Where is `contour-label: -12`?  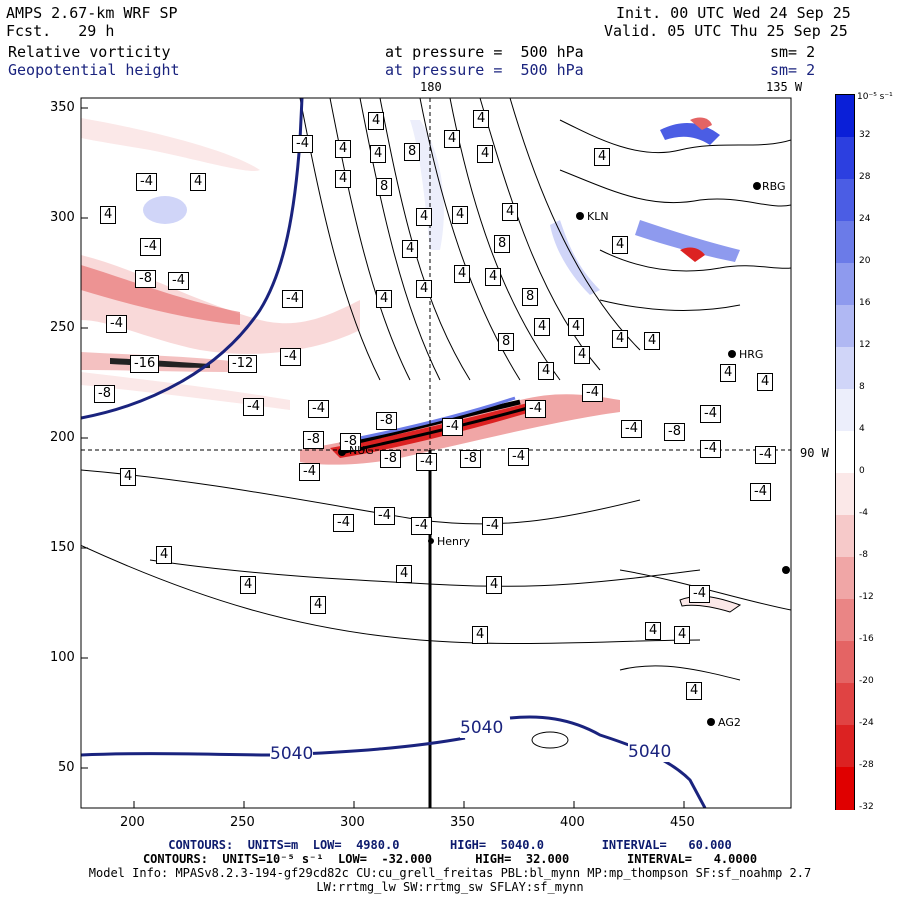
contour-label: -12 is located at coordinates (243, 364).